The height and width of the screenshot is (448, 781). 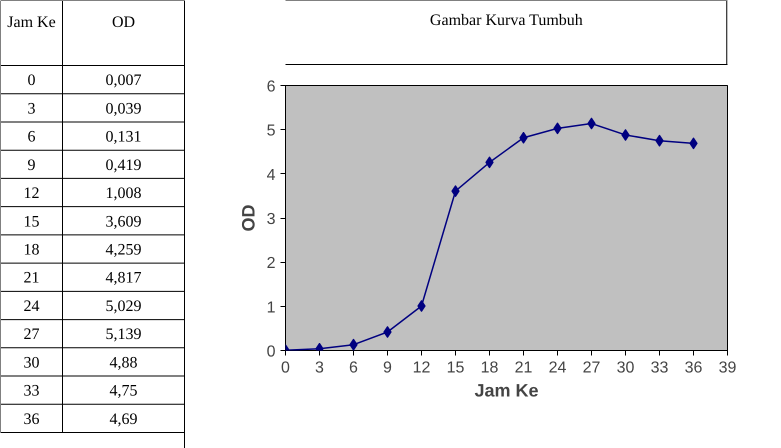 I want to click on text: 18, so click(x=32, y=250).